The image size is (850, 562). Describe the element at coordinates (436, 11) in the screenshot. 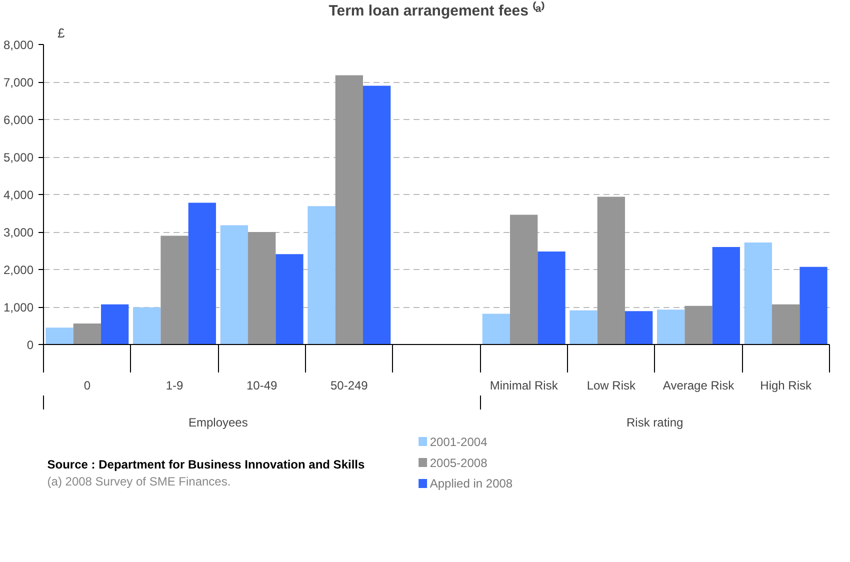

I see `chart-title: Term loan arrangement fees ⁽ᵃ⁾` at that location.